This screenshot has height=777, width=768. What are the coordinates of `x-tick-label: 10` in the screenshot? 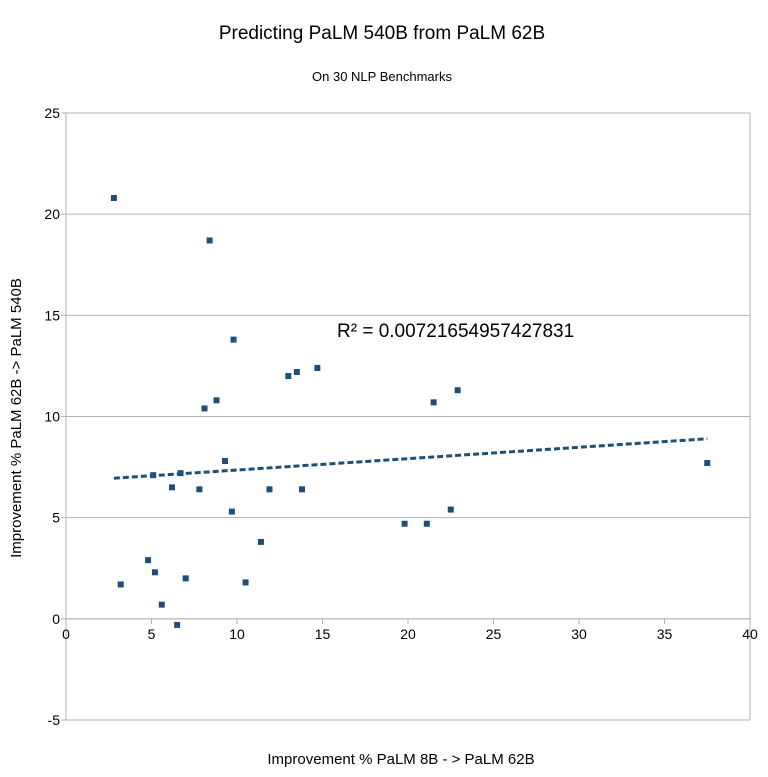 It's located at (237, 634).